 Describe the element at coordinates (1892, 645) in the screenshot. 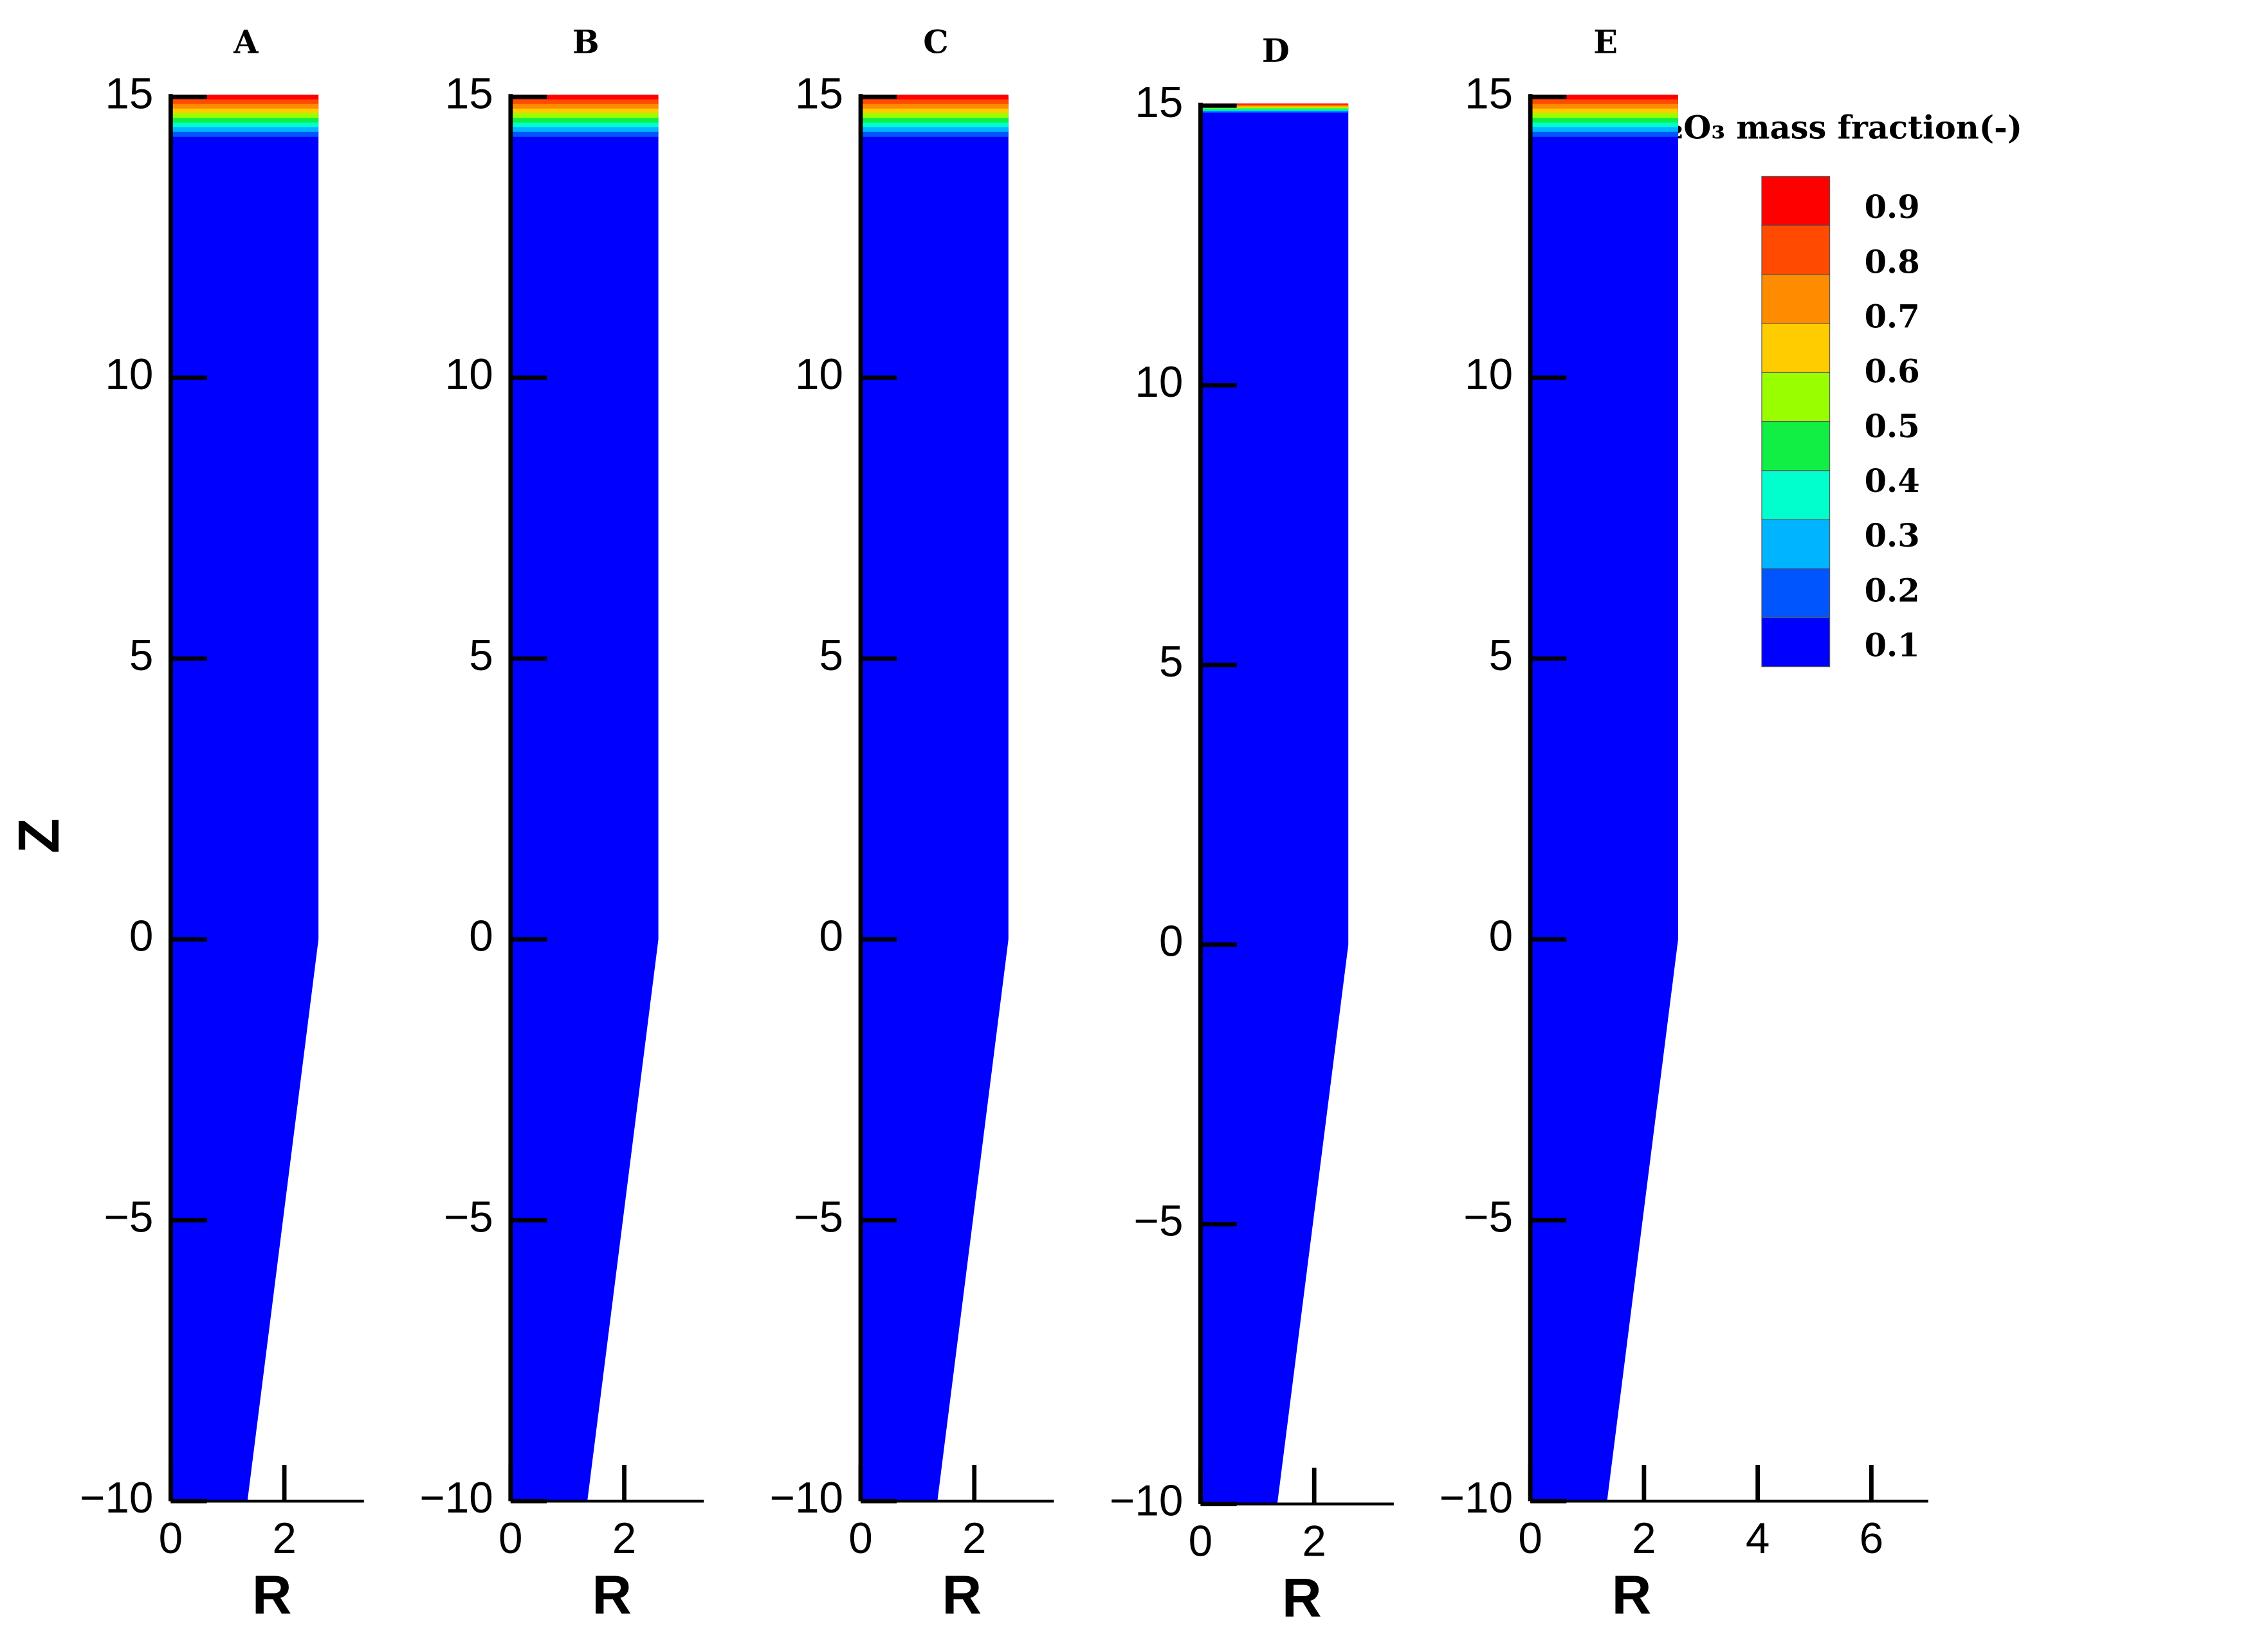

I see `colorbar-label: 0.1` at that location.